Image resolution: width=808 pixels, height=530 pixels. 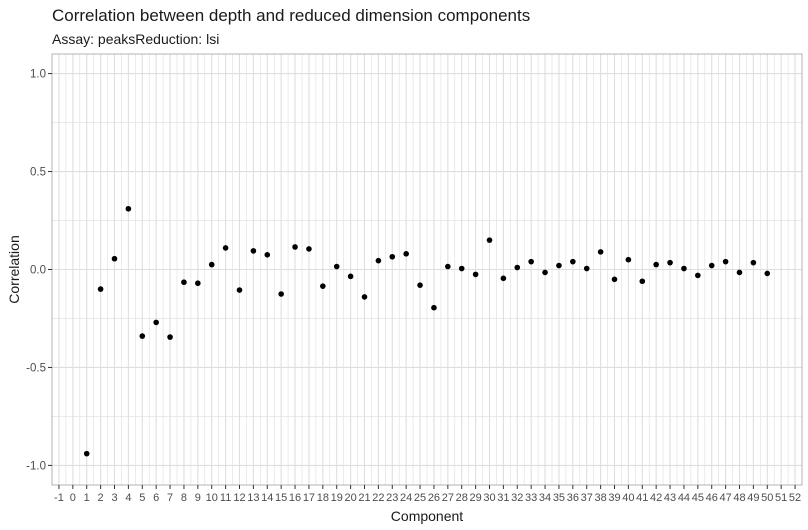 I want to click on x-tick-label: 7, so click(x=170, y=498).